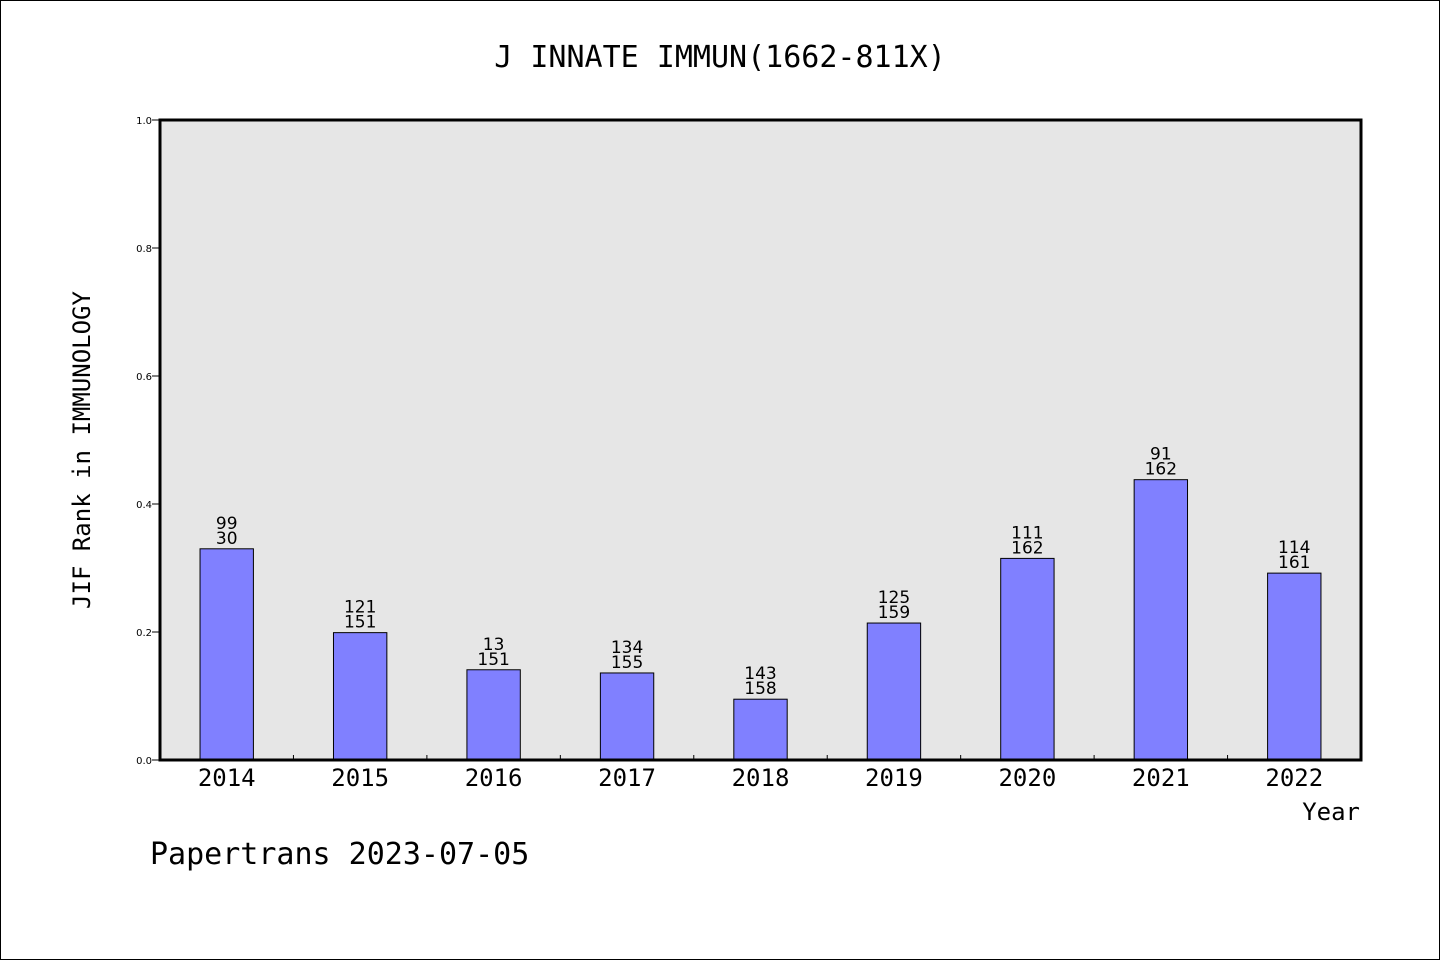 The height and width of the screenshot is (960, 1440). What do you see at coordinates (760, 689) in the screenshot?
I see `bar-label-total: 158` at bounding box center [760, 689].